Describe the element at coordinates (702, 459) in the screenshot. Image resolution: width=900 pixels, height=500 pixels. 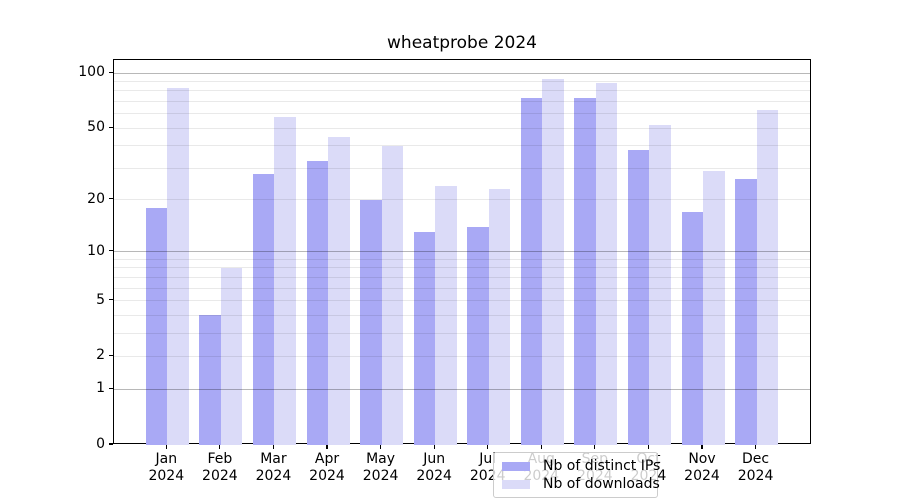
I see `x-tick-month: Nov` at that location.